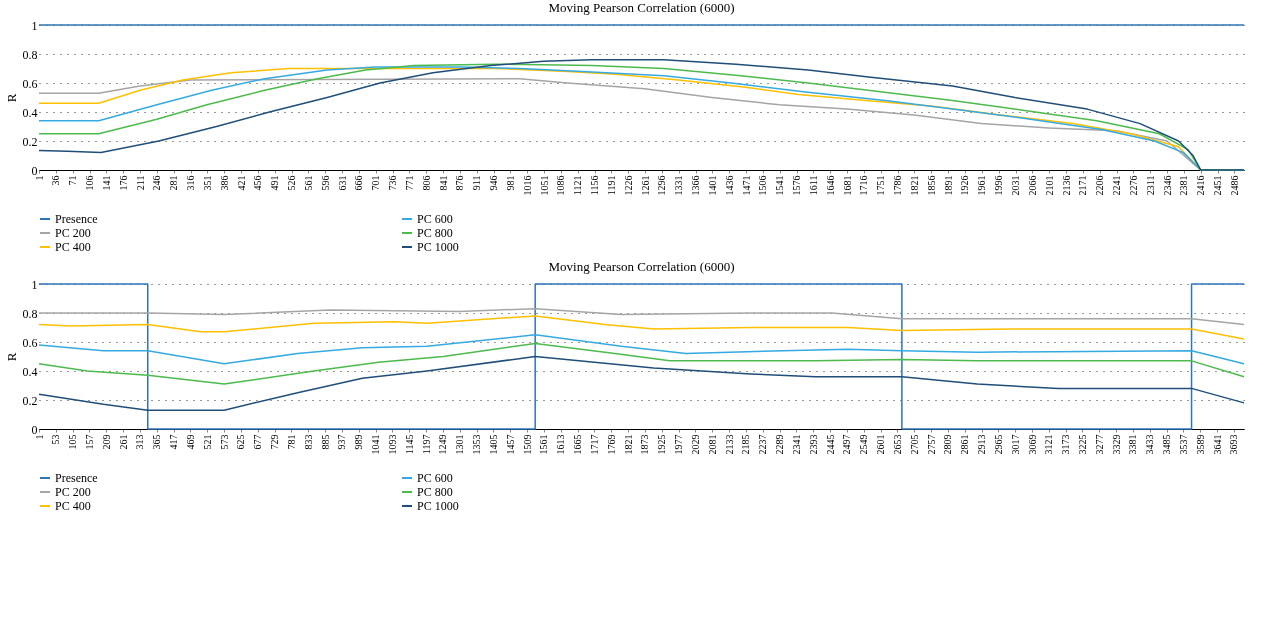  I want to click on x-tick-label: 105, so click(73, 442).